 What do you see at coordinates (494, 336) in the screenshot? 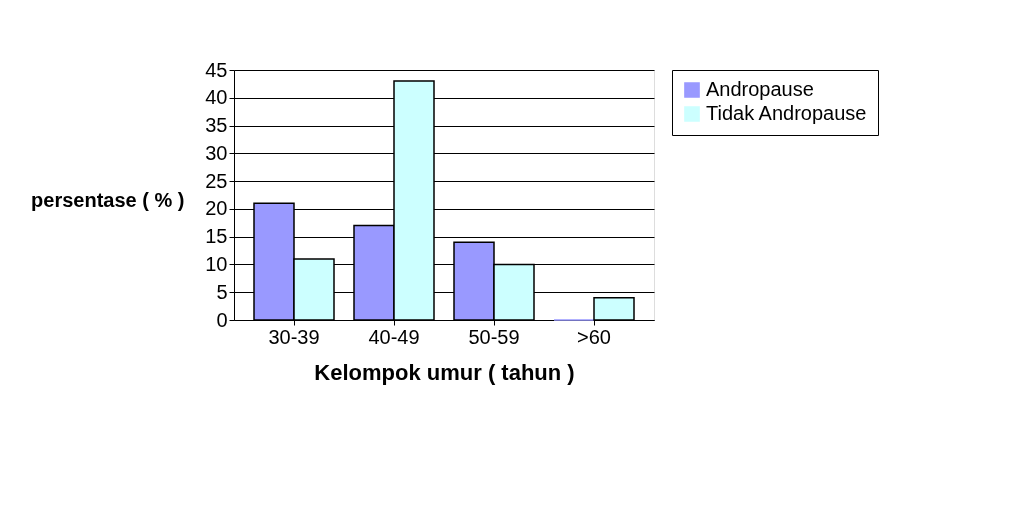
I see `x-tick-label: 50-59` at bounding box center [494, 336].